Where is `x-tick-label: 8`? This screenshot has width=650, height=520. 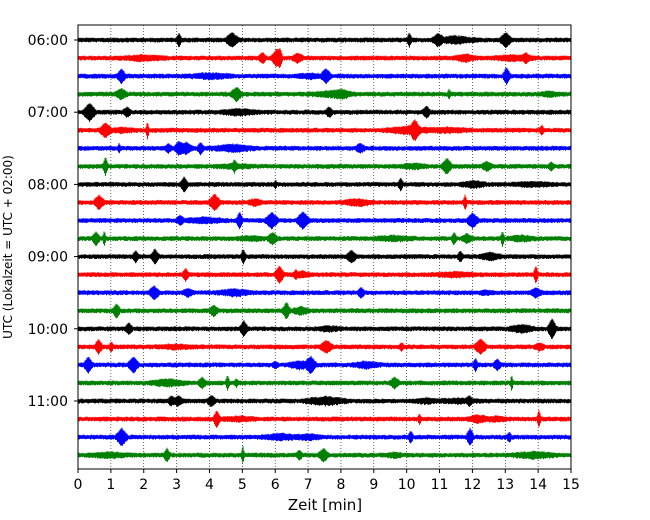
x-tick-label: 8 is located at coordinates (340, 485).